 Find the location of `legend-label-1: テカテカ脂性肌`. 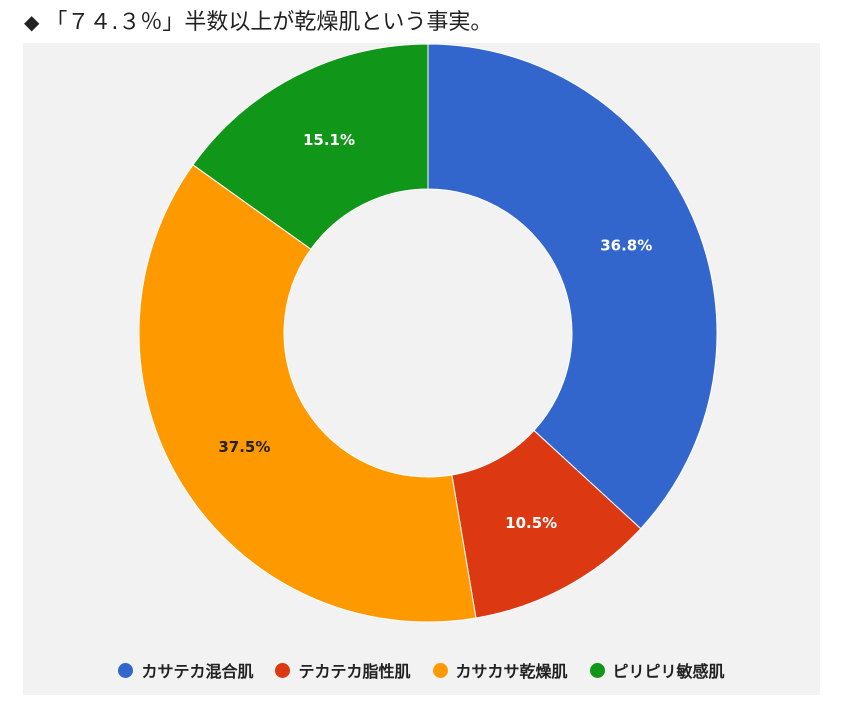

legend-label-1: テカテカ脂性肌 is located at coordinates (354, 671).